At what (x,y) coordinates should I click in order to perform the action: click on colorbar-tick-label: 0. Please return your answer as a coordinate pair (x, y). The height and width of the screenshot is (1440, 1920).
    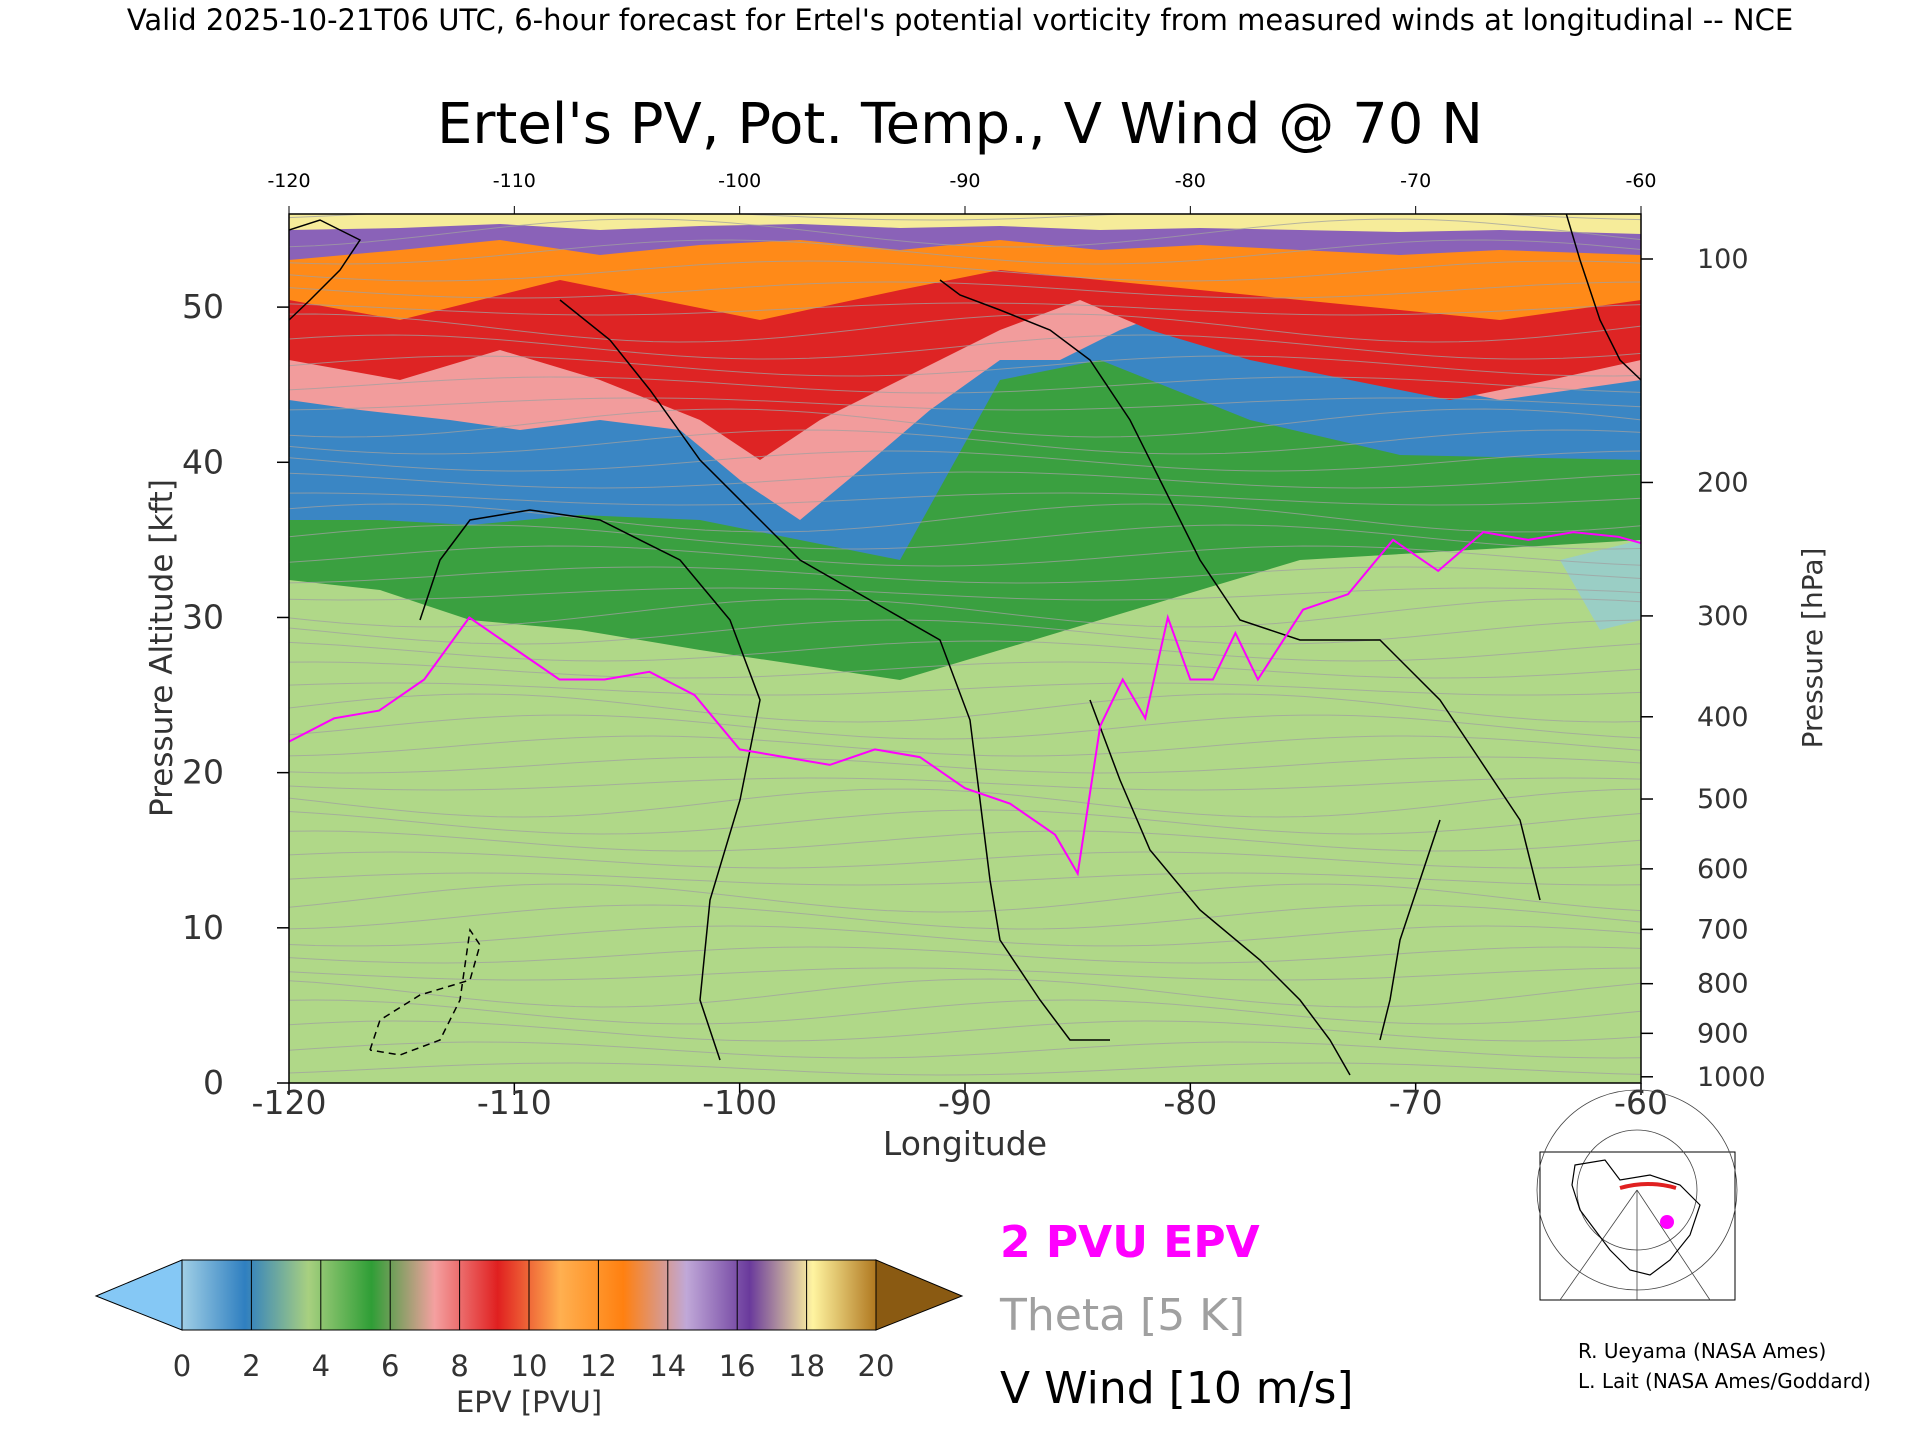
    Looking at the image, I should click on (182, 1366).